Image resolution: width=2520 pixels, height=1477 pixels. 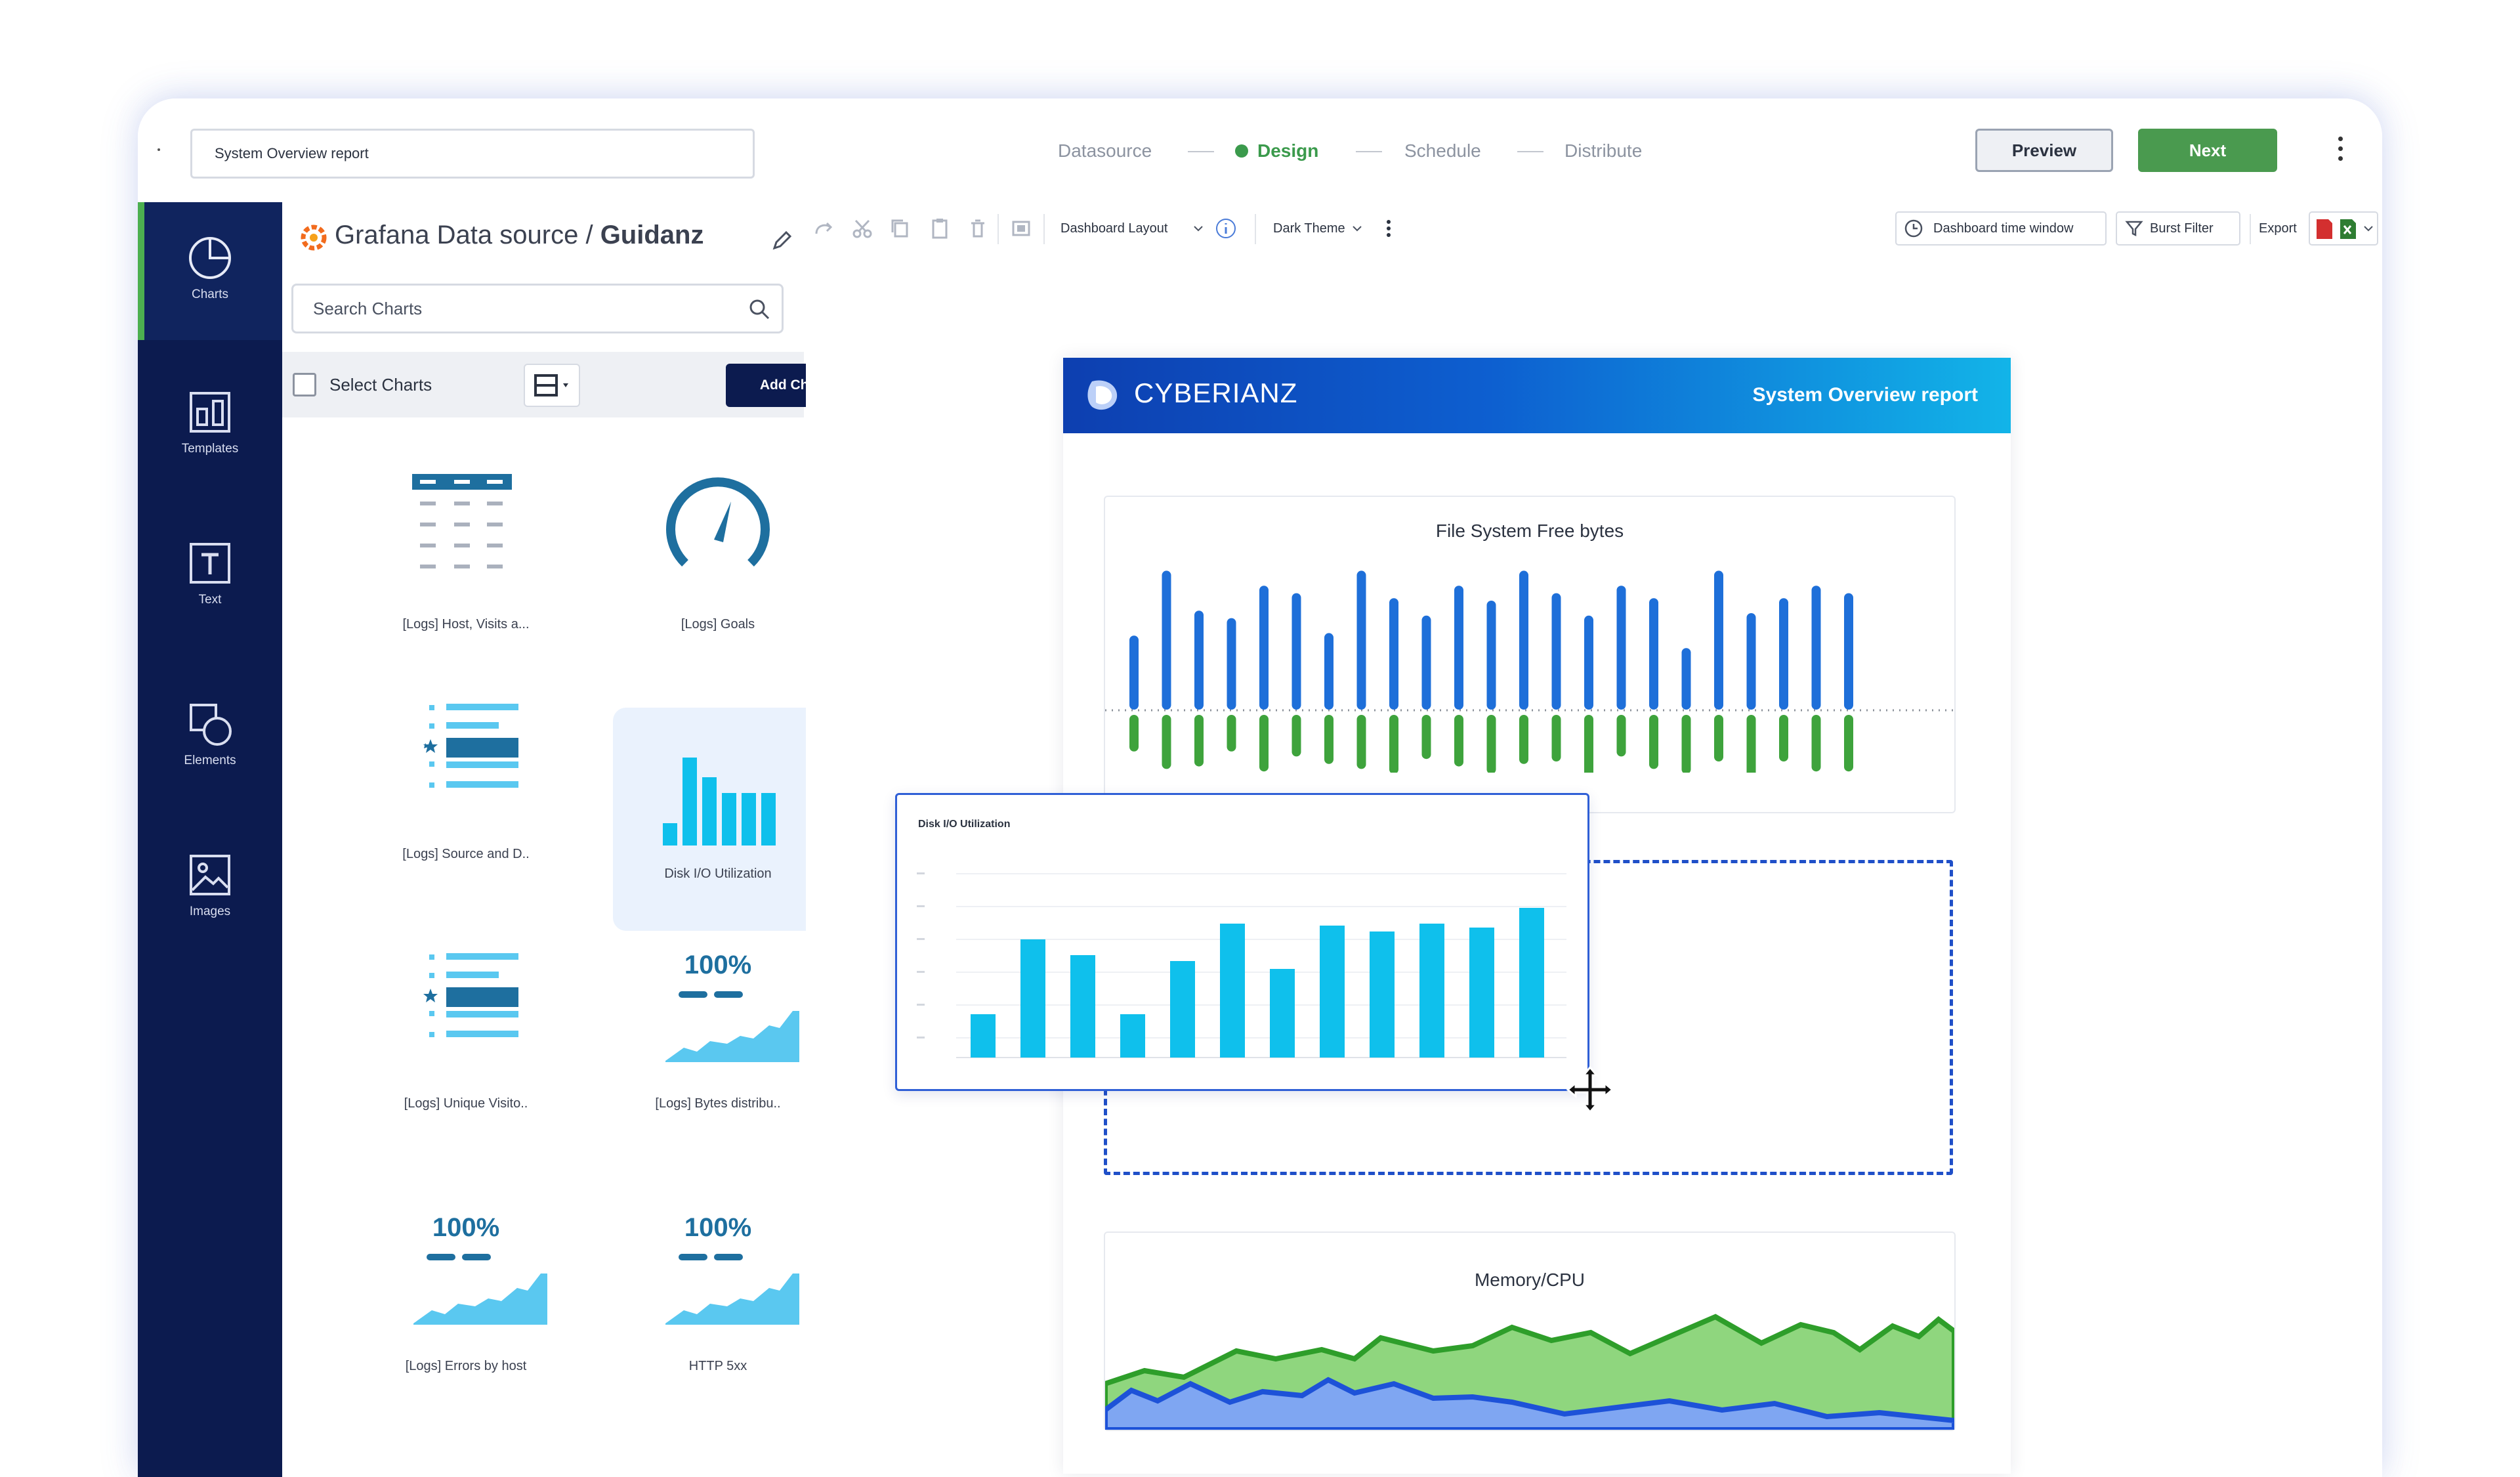 I want to click on preview-button: Preview, so click(x=2044, y=150).